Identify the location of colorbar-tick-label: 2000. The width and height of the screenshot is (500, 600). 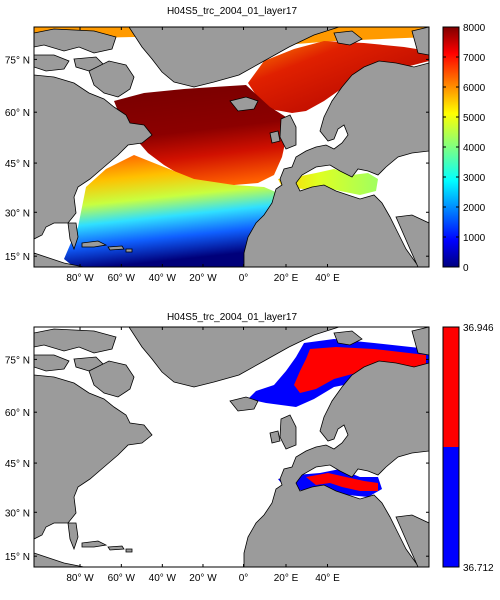
(474, 208).